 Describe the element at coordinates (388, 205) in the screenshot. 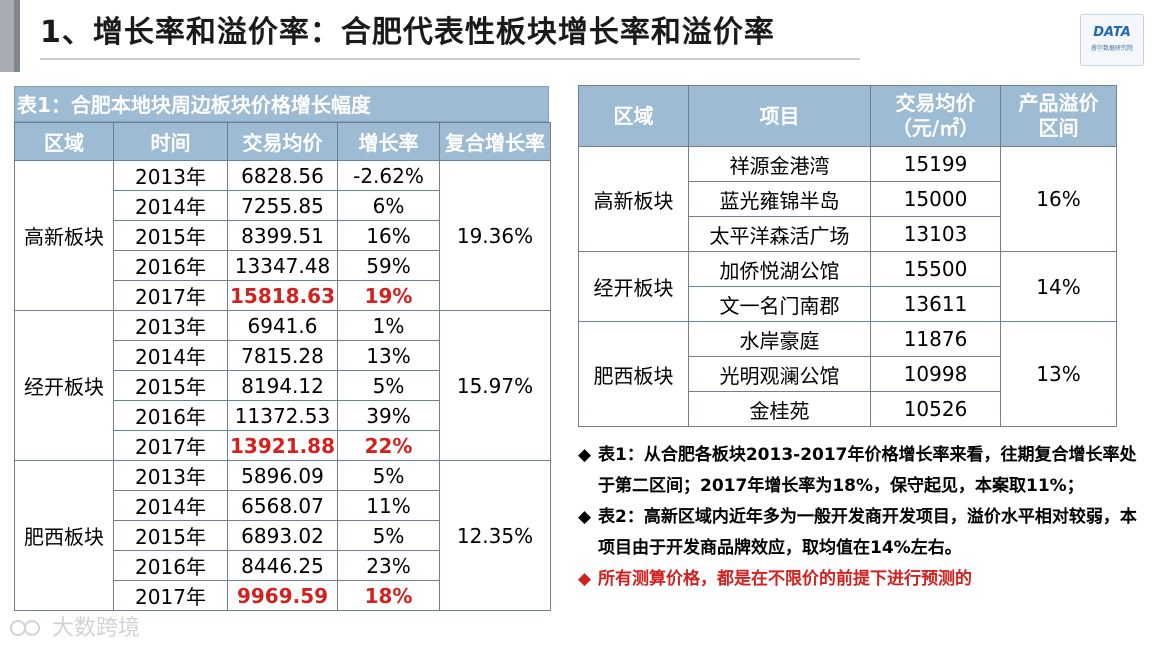

I see `growth-cell: 6%` at that location.